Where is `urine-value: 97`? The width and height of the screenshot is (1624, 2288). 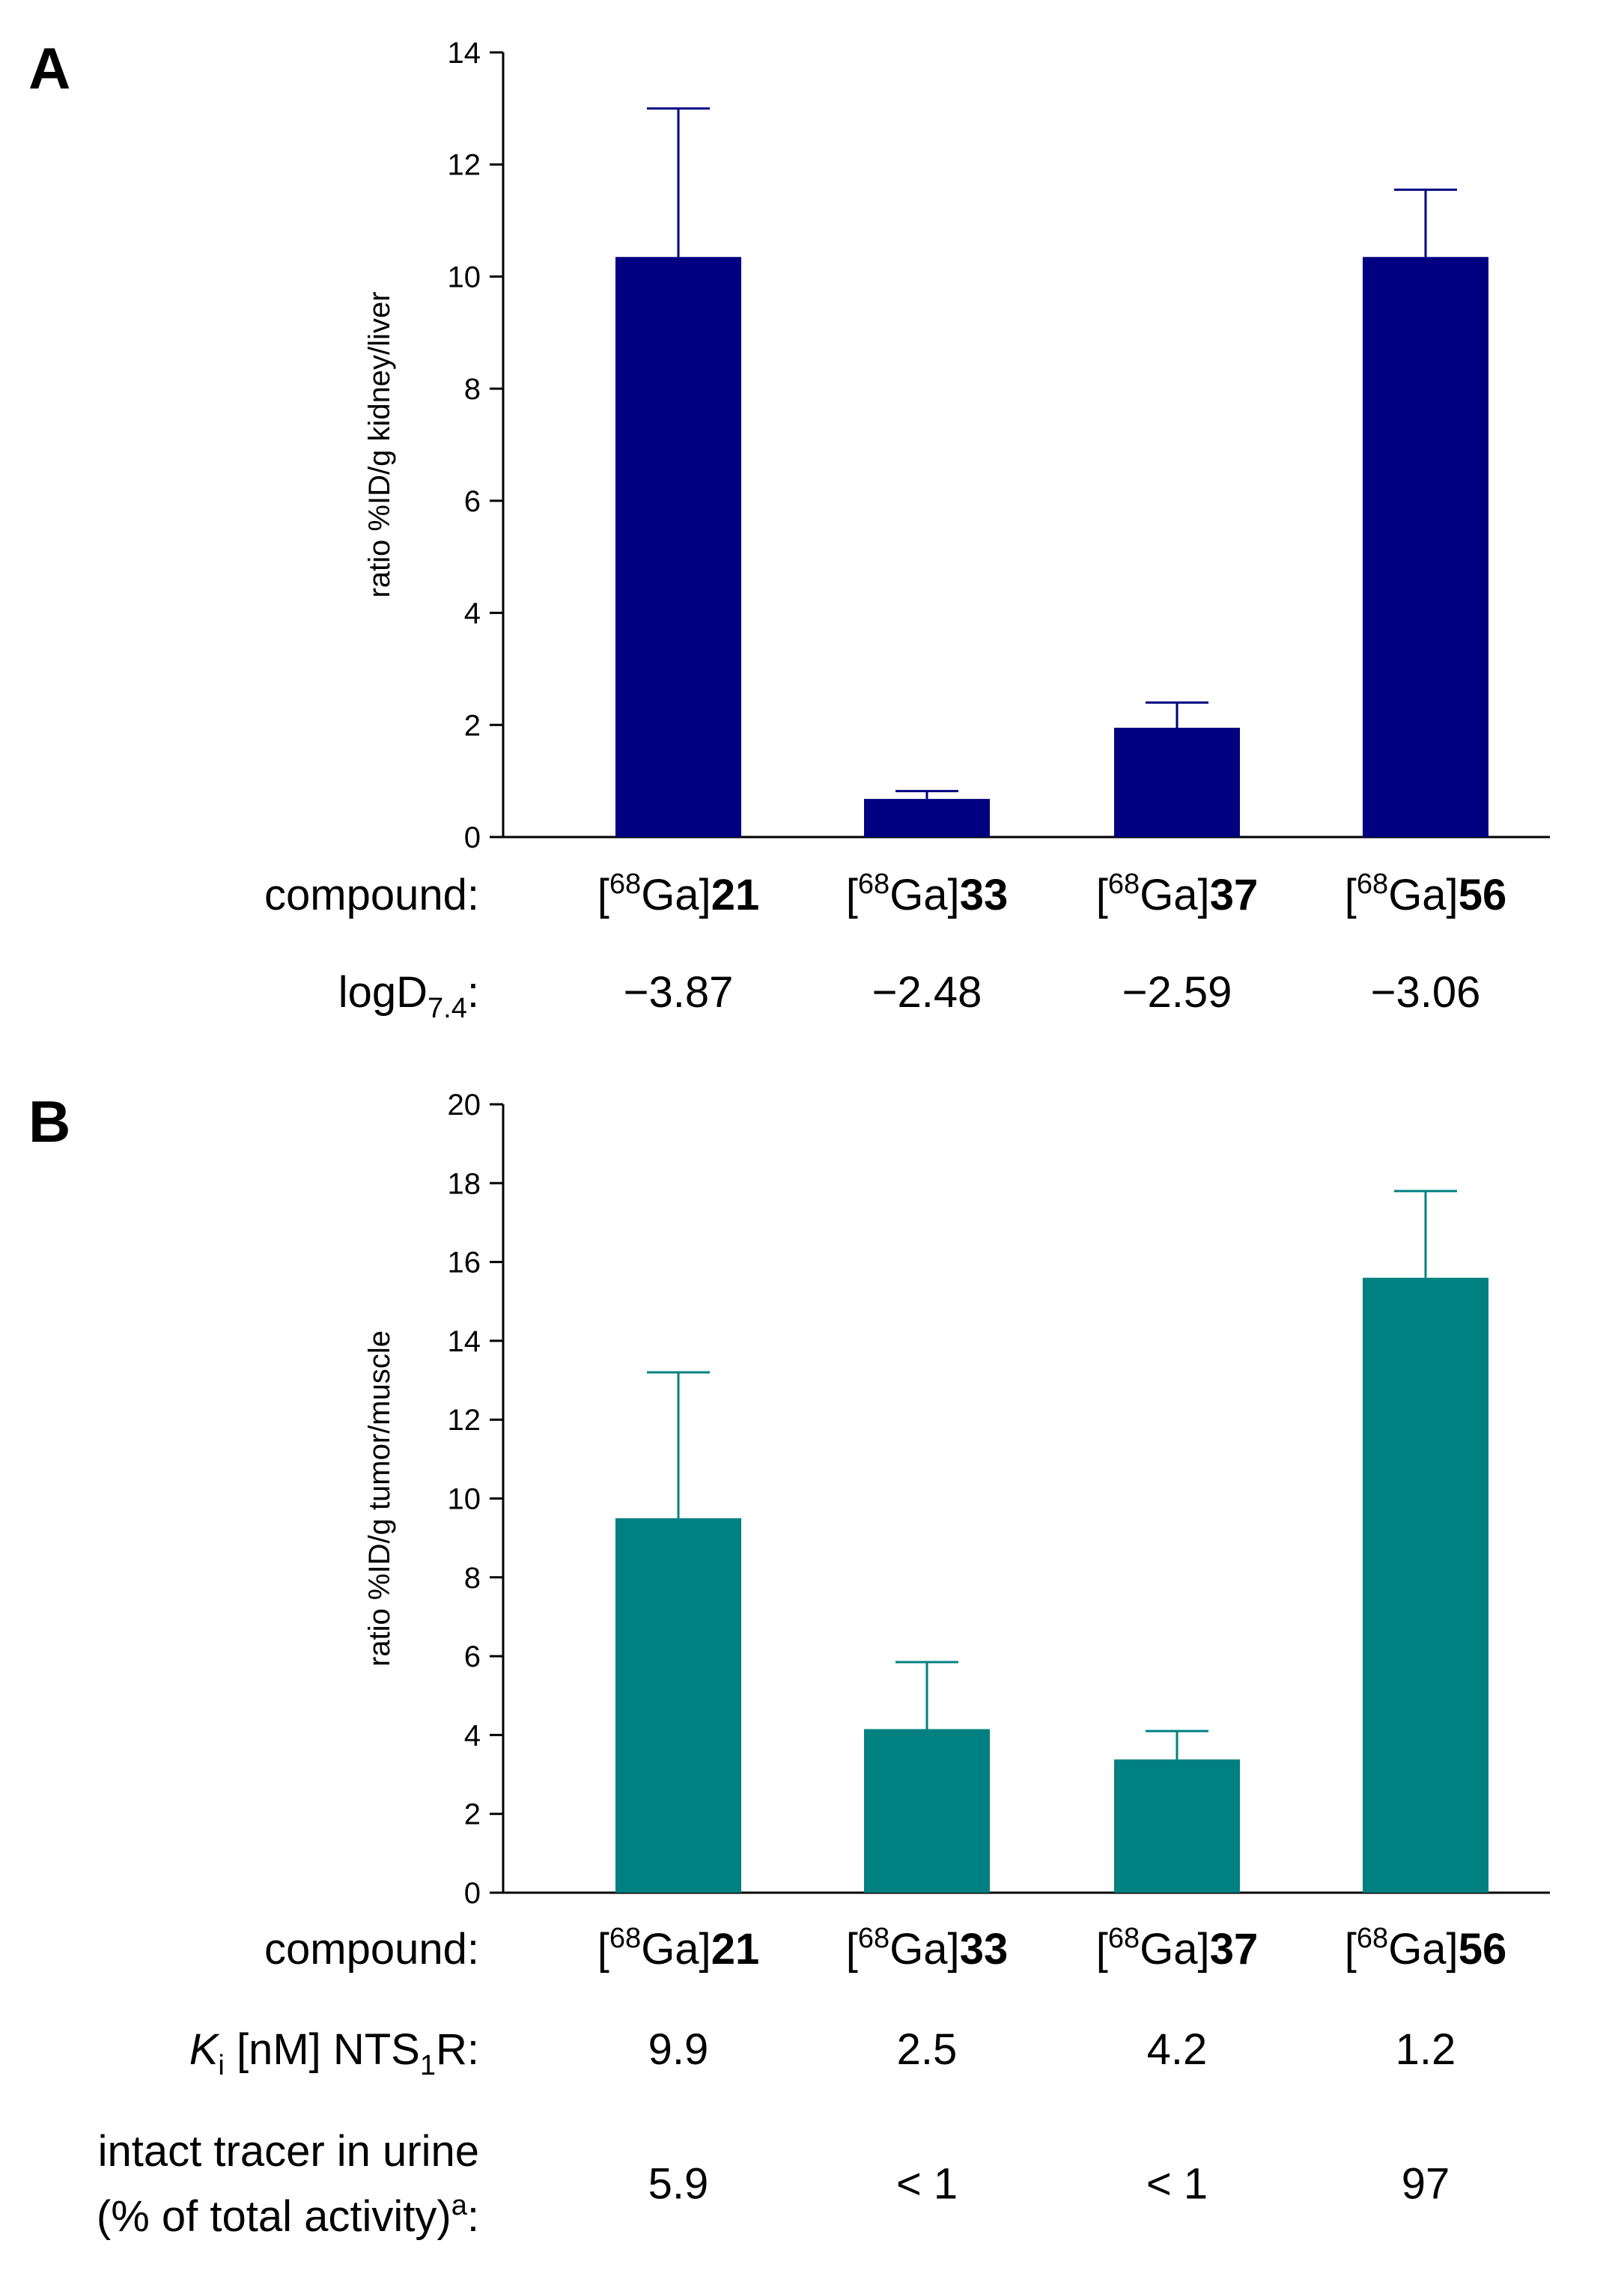 urine-value: 97 is located at coordinates (1426, 2184).